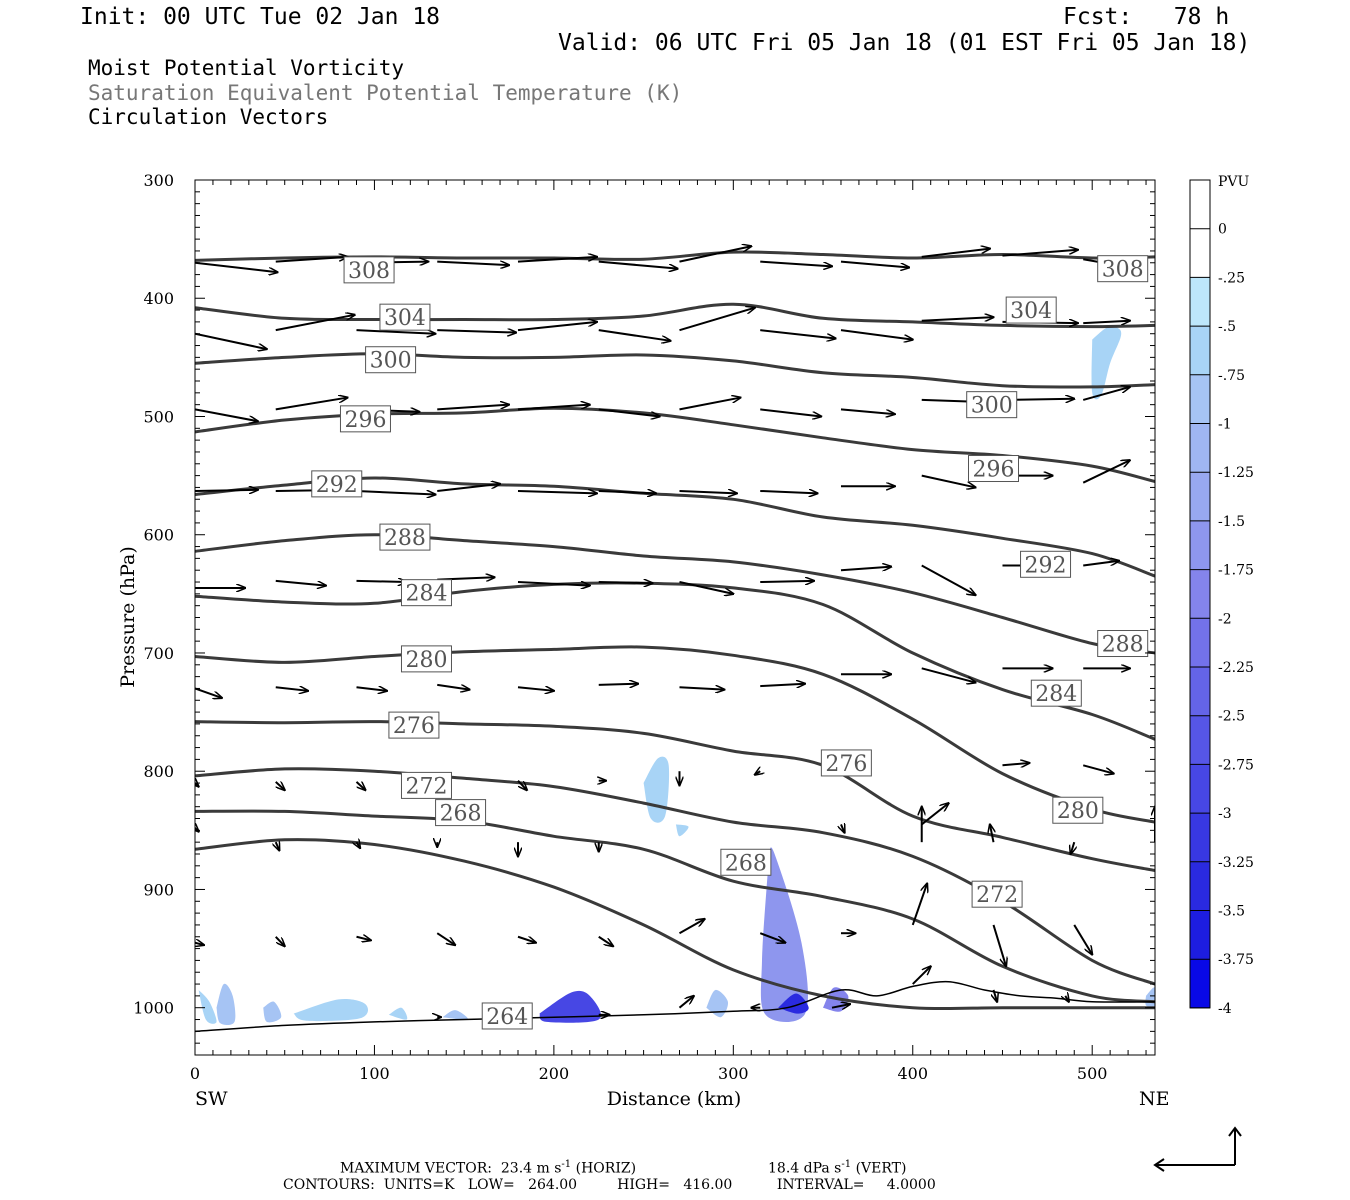 Image resolution: width=1350 pixels, height=1200 pixels. Describe the element at coordinates (1236, 765) in the screenshot. I see `colorbar-label: -2.75` at that location.